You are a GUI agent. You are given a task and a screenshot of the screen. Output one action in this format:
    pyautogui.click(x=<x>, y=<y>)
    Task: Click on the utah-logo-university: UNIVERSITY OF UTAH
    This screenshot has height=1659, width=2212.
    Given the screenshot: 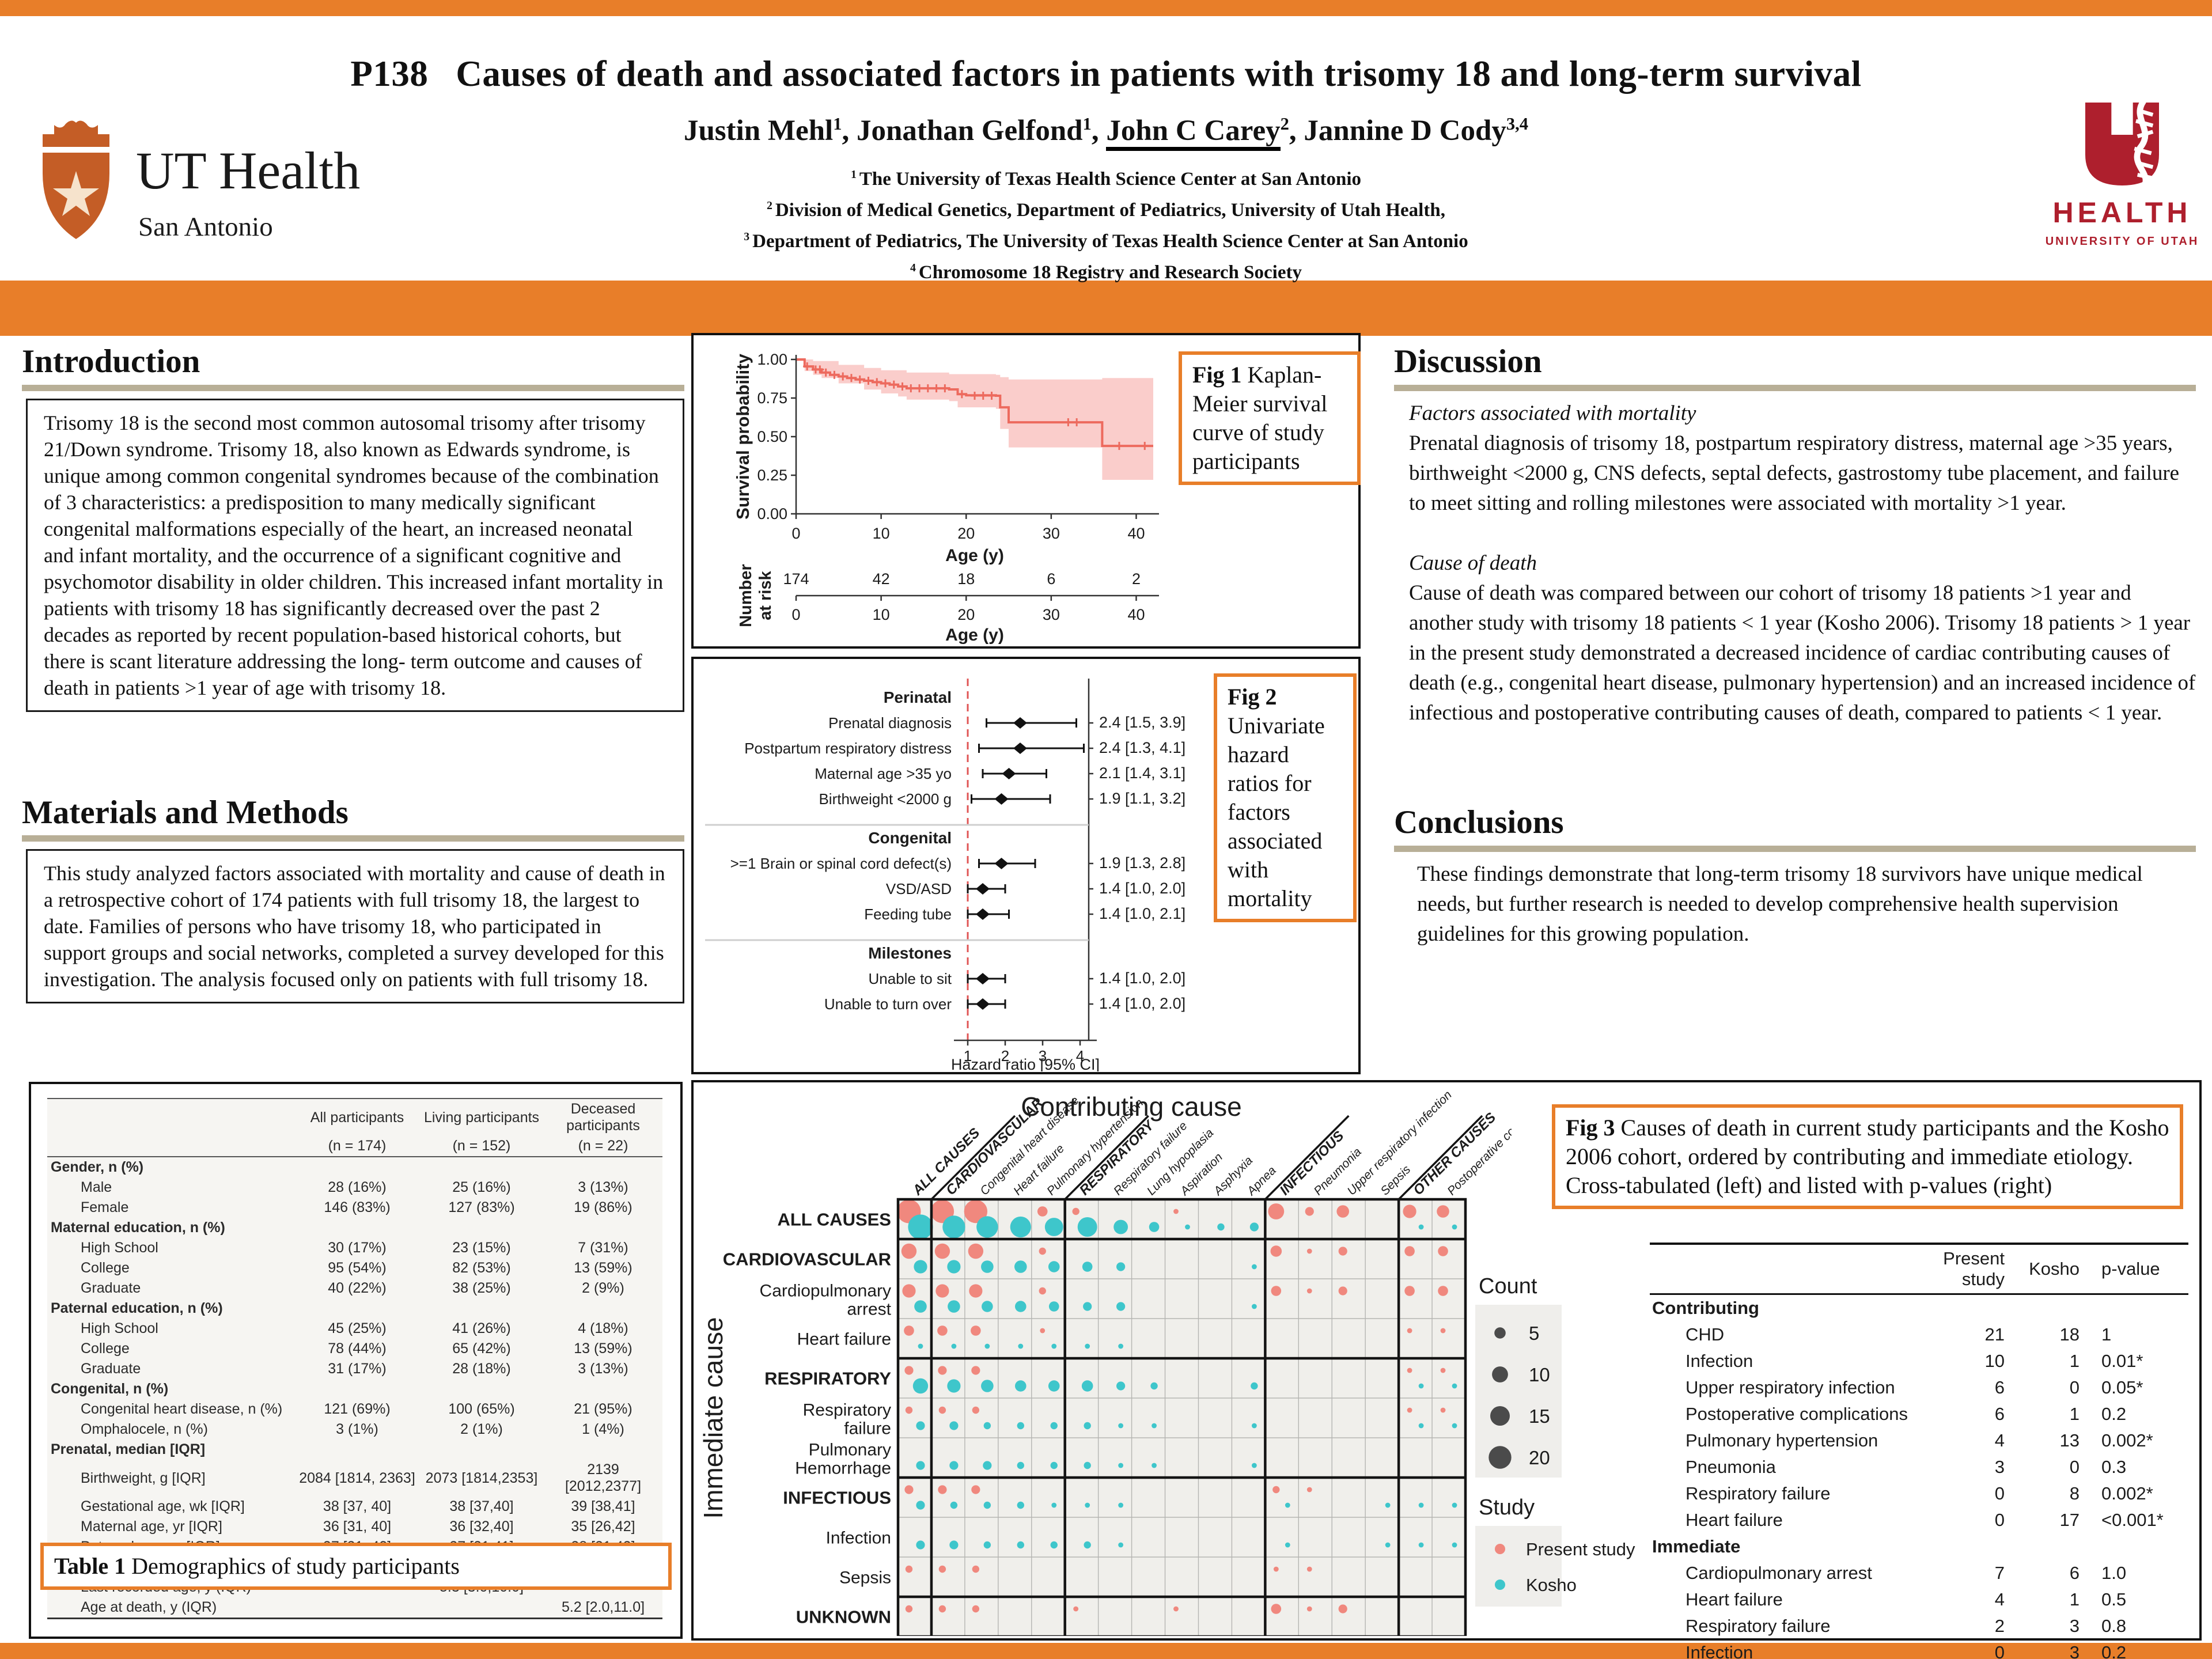 What is the action you would take?
    pyautogui.click(x=2122, y=241)
    